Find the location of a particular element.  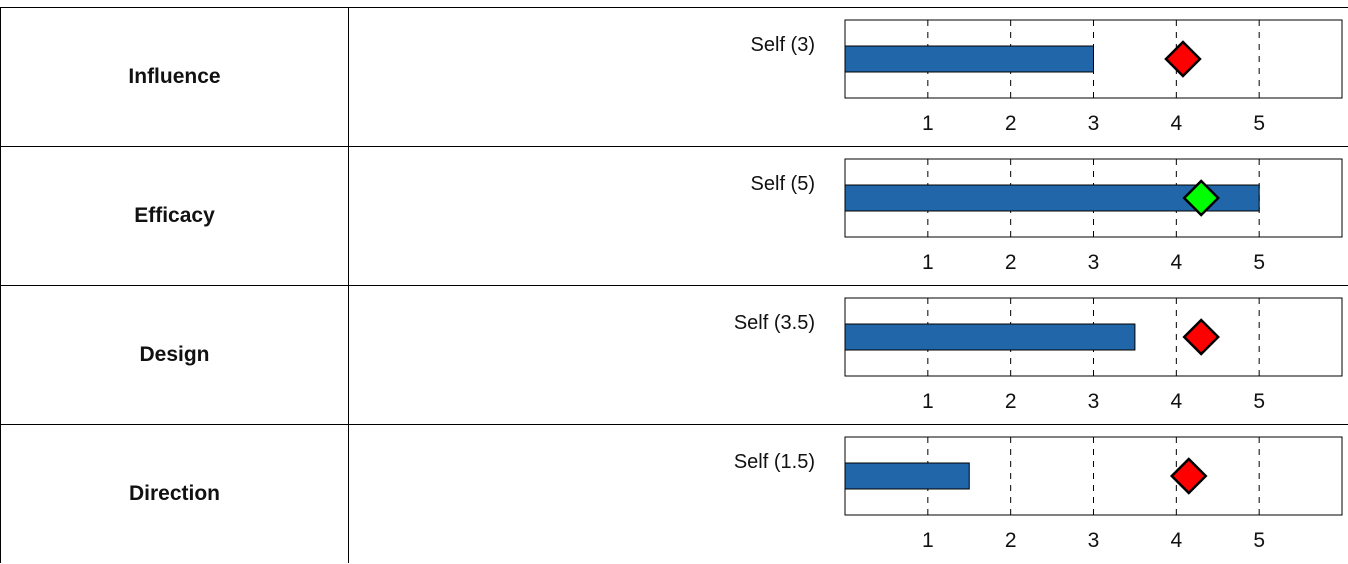

bar-label: Self (3) is located at coordinates (783, 45).